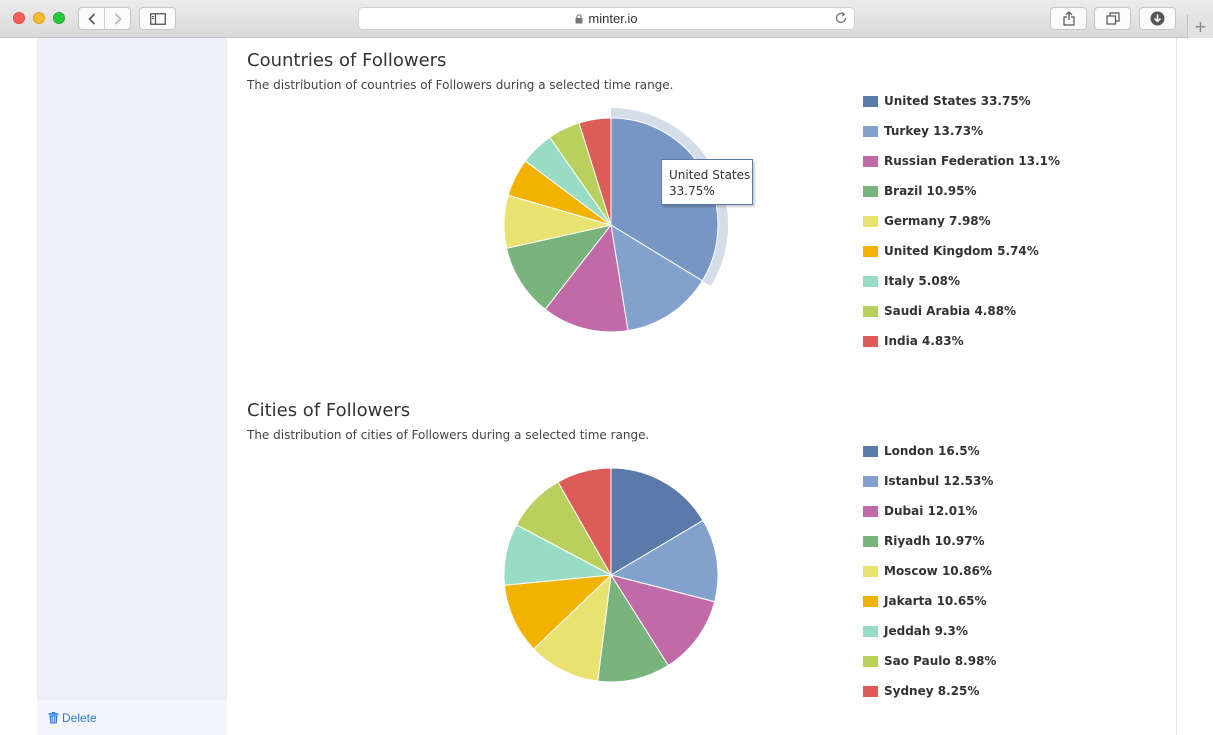 The image size is (1213, 735). I want to click on downloads-button, so click(1157, 18).